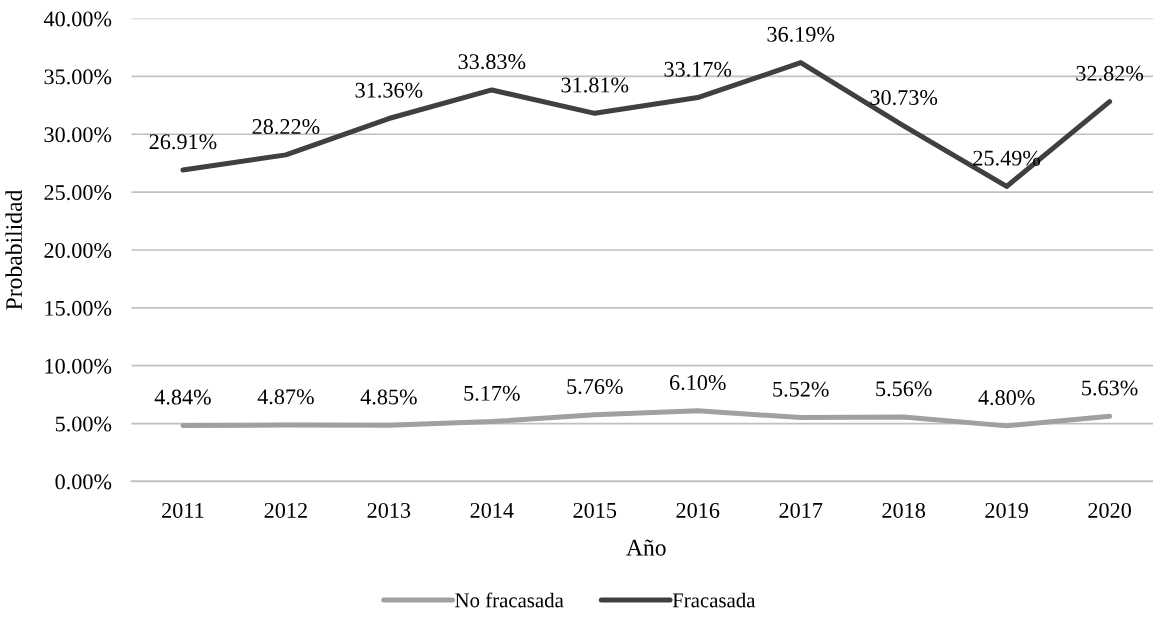 This screenshot has height=618, width=1153. What do you see at coordinates (801, 34) in the screenshot?
I see `data-label: 36.19%` at bounding box center [801, 34].